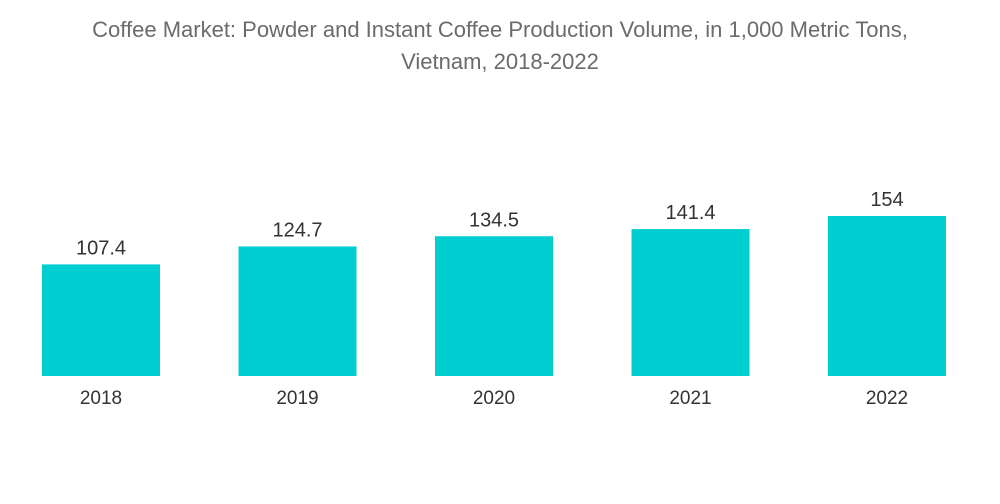  I want to click on bar-2022, so click(887, 296).